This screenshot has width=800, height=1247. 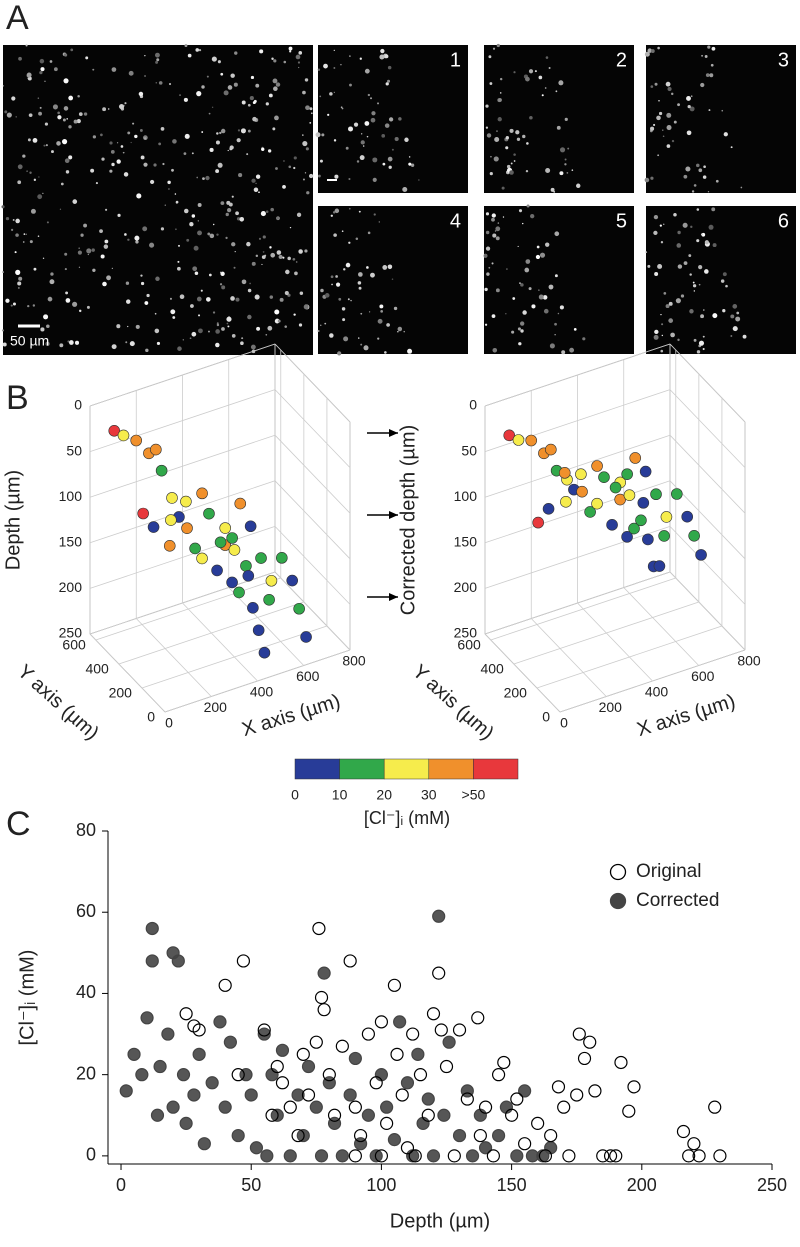 I want to click on x-tick-label: 400, so click(x=262, y=692).